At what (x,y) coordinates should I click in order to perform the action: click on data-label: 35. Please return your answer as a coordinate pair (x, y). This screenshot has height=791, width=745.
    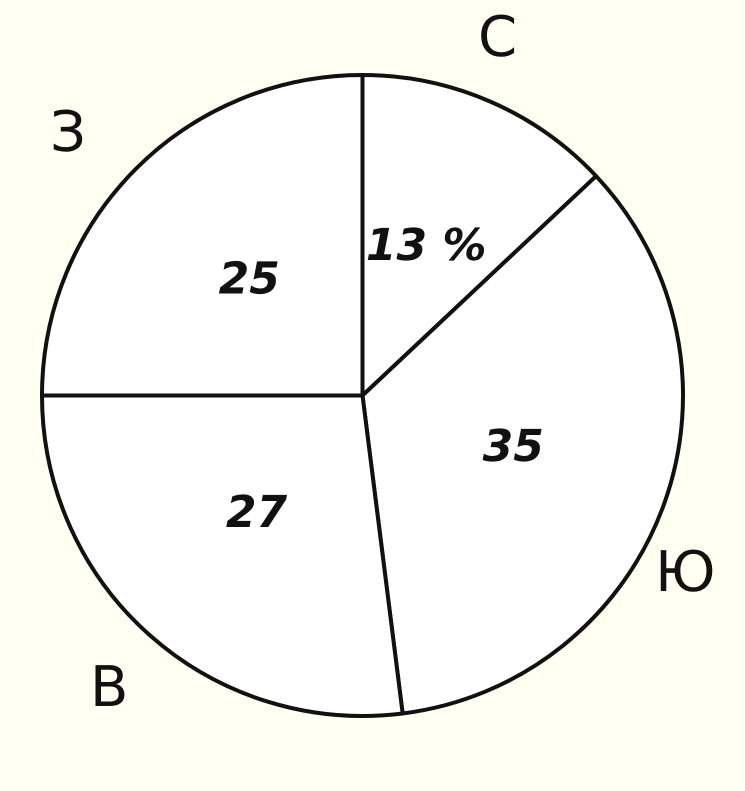
    Looking at the image, I should click on (513, 446).